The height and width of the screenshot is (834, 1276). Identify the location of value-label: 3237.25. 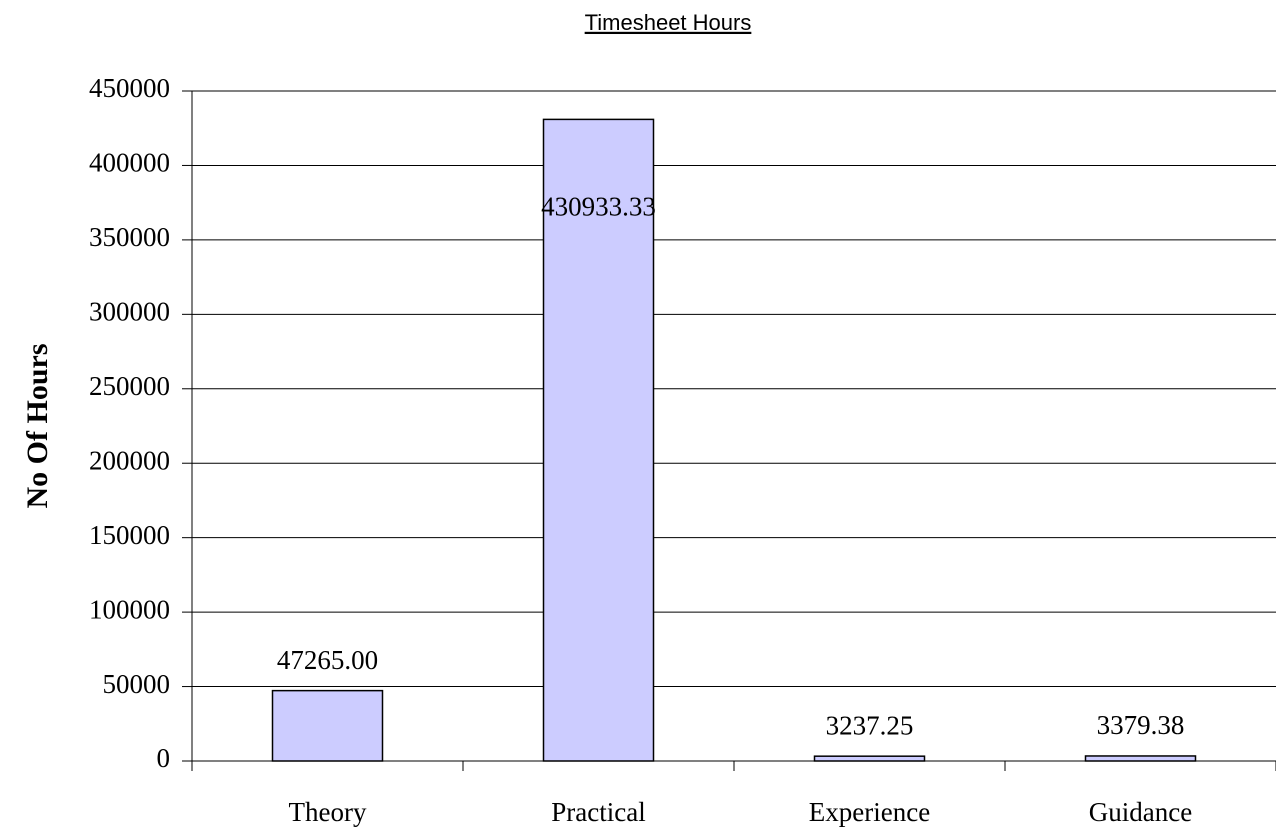
(870, 725).